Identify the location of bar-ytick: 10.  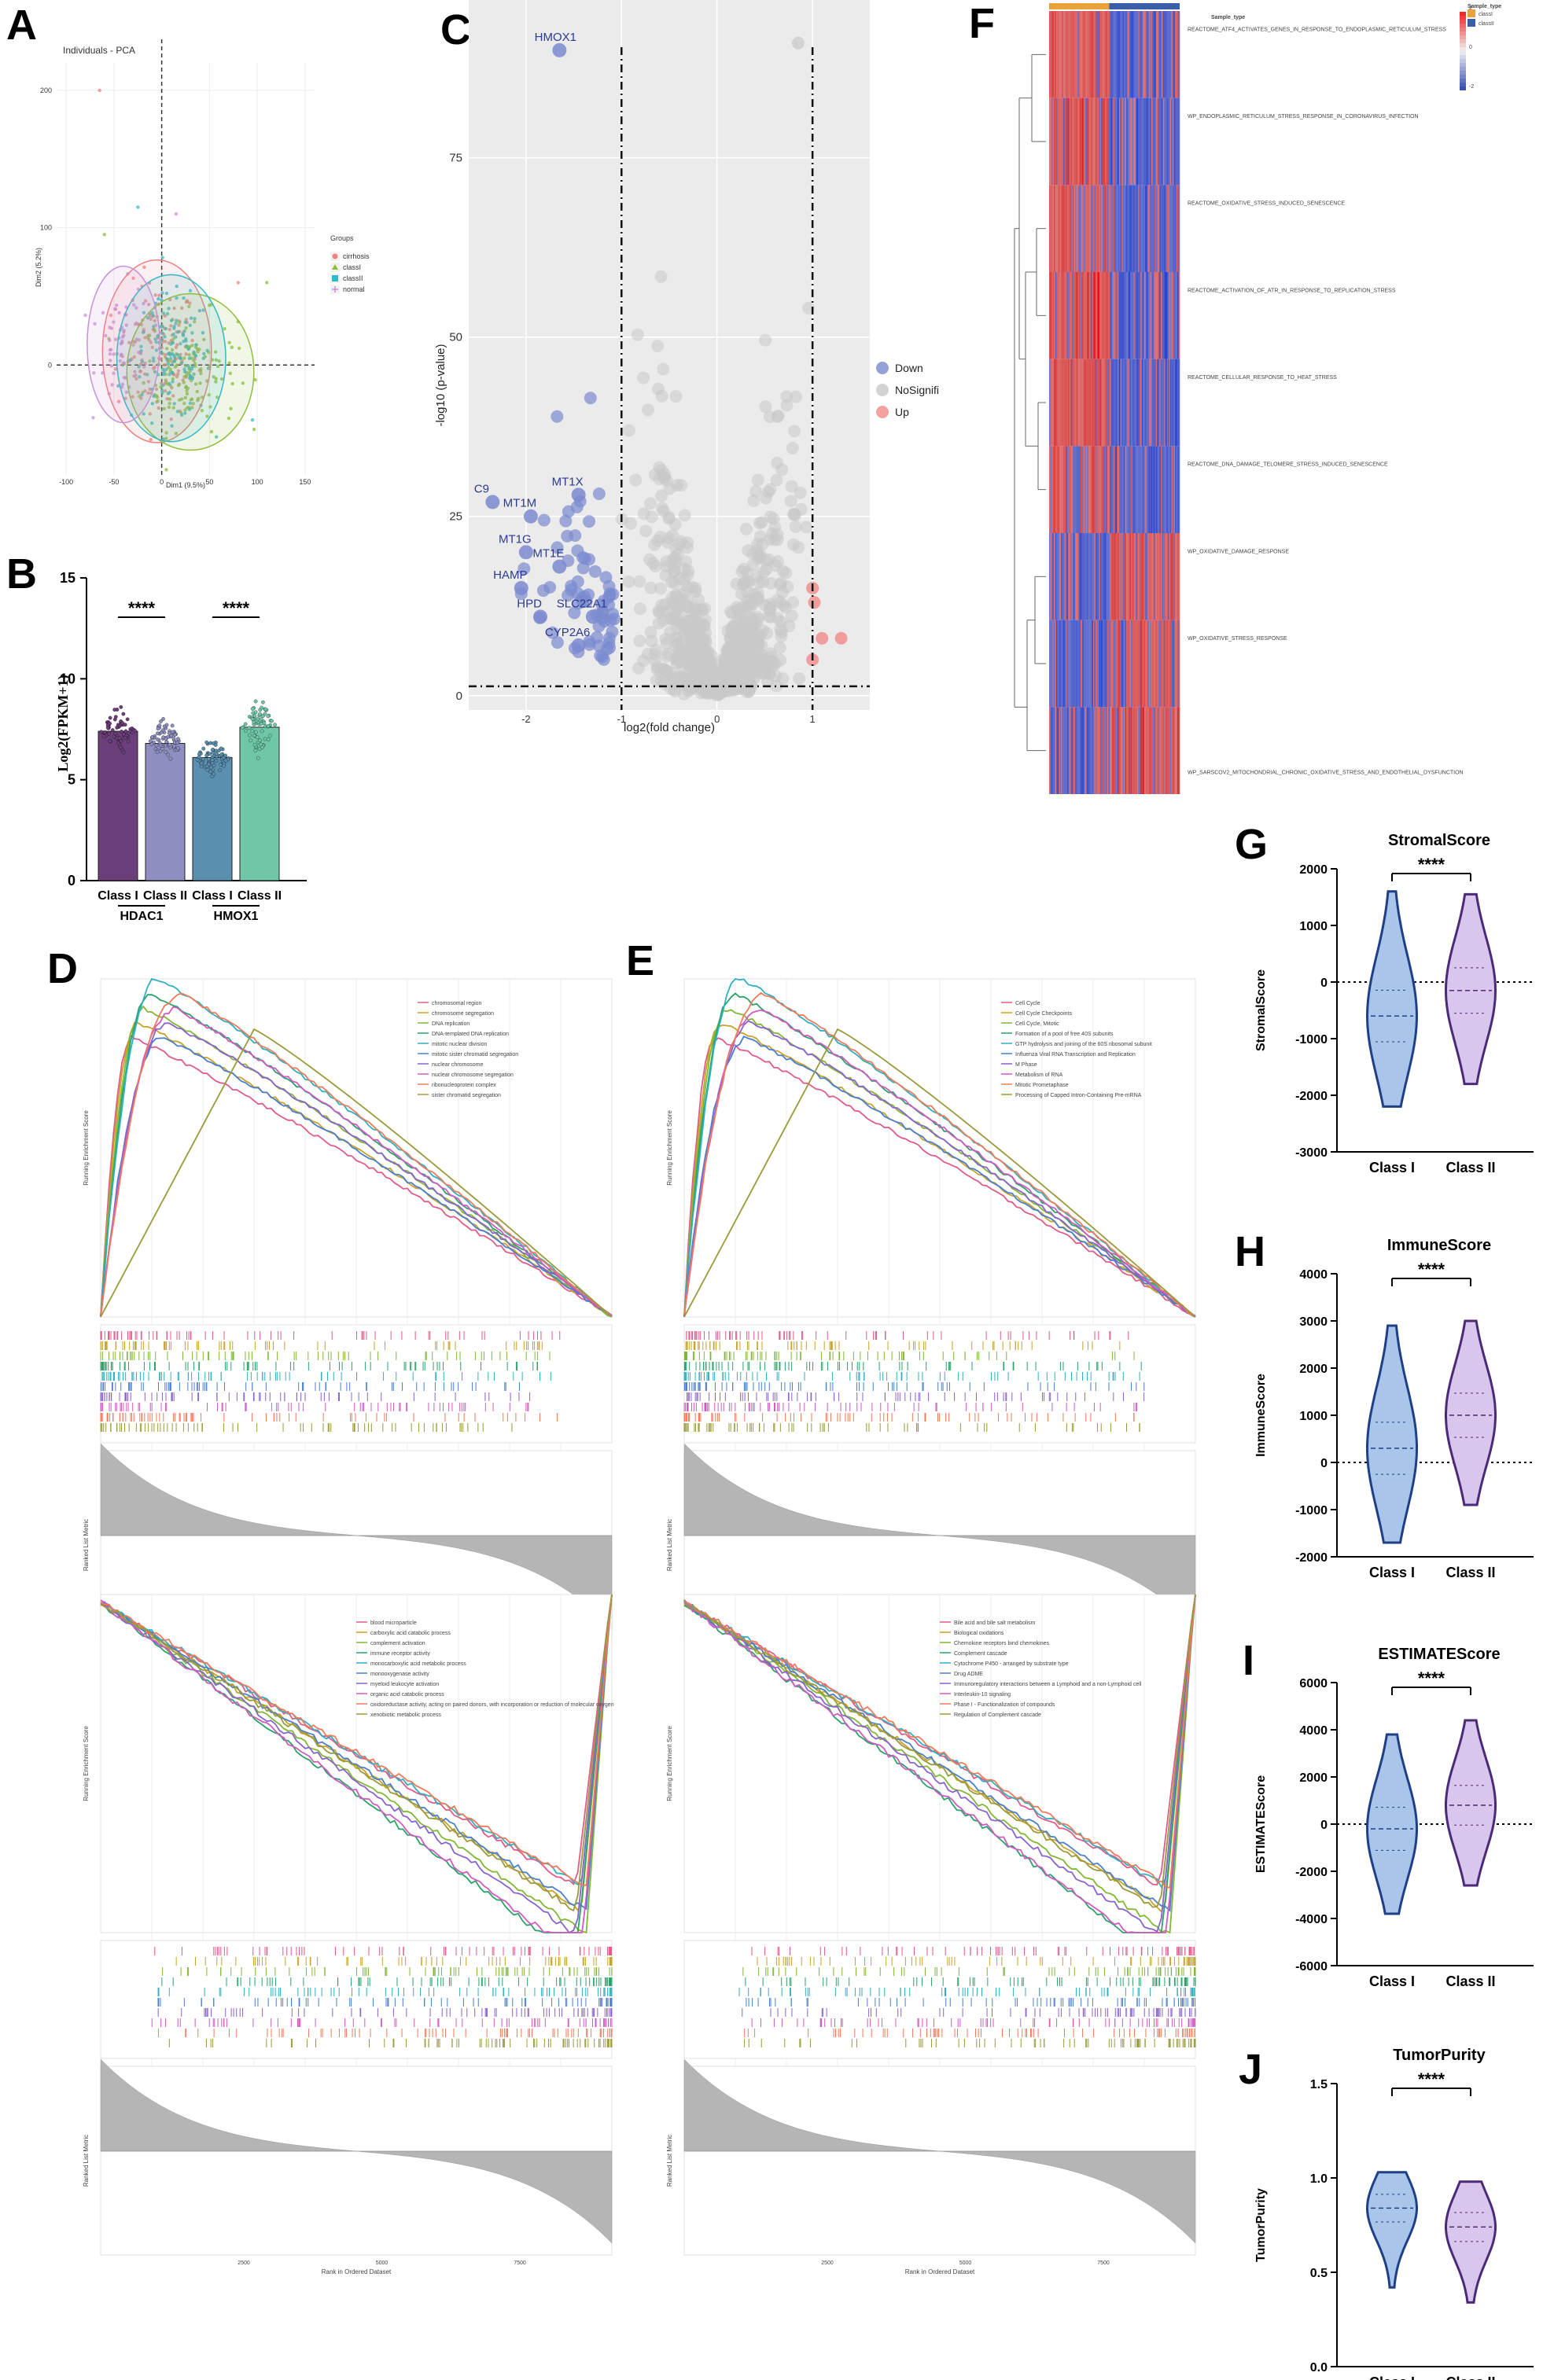
(68, 678).